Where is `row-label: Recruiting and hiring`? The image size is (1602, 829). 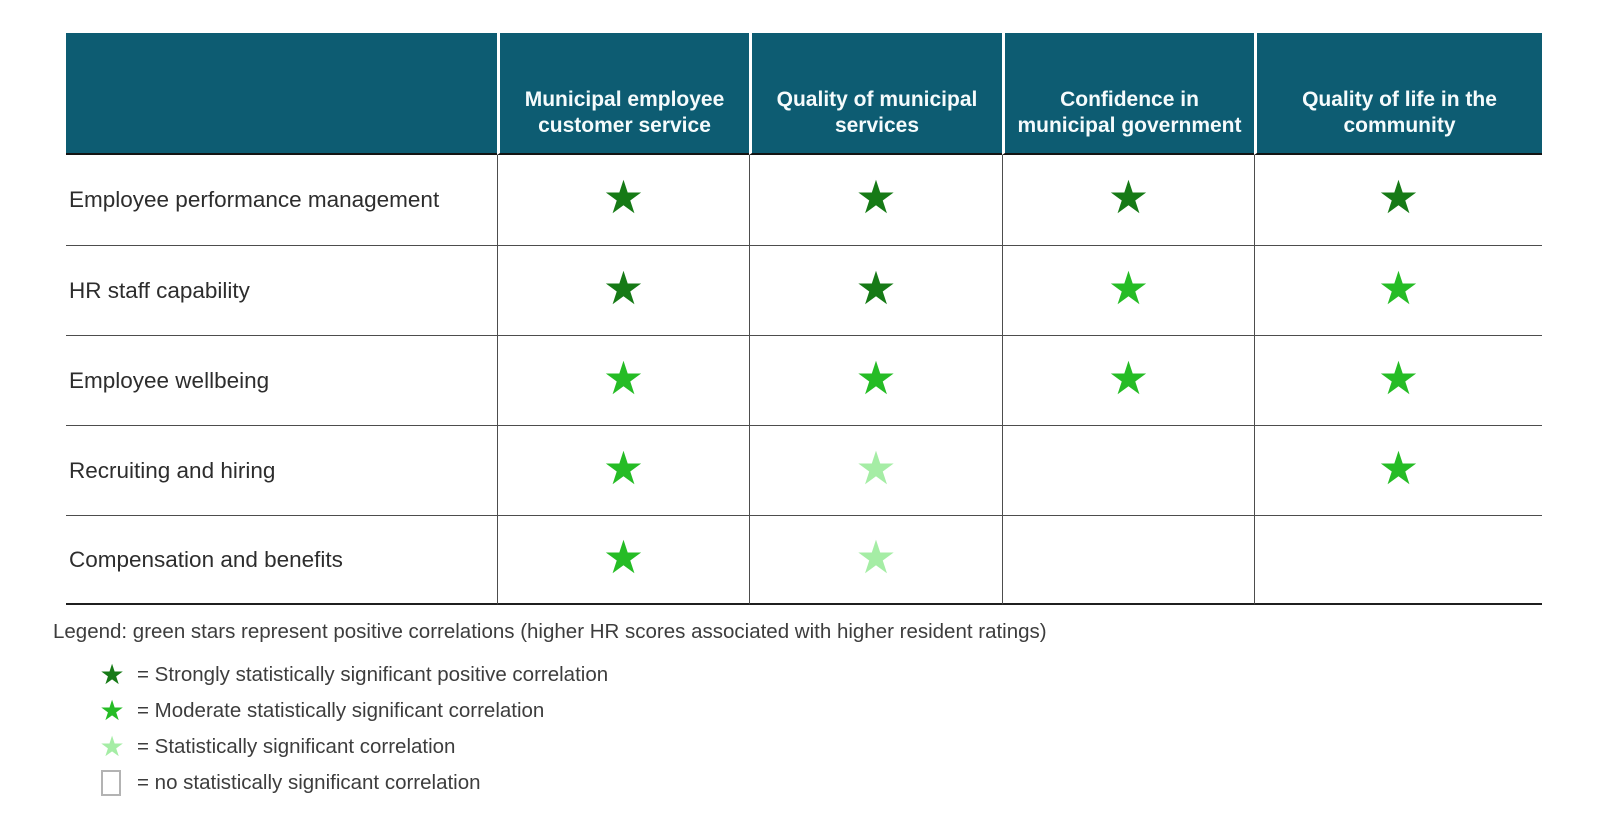 row-label: Recruiting and hiring is located at coordinates (281, 470).